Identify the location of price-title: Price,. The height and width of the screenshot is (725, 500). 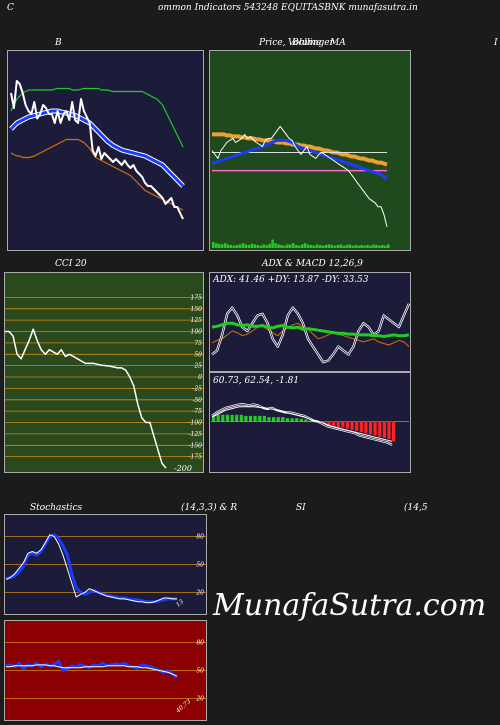
(272, 43).